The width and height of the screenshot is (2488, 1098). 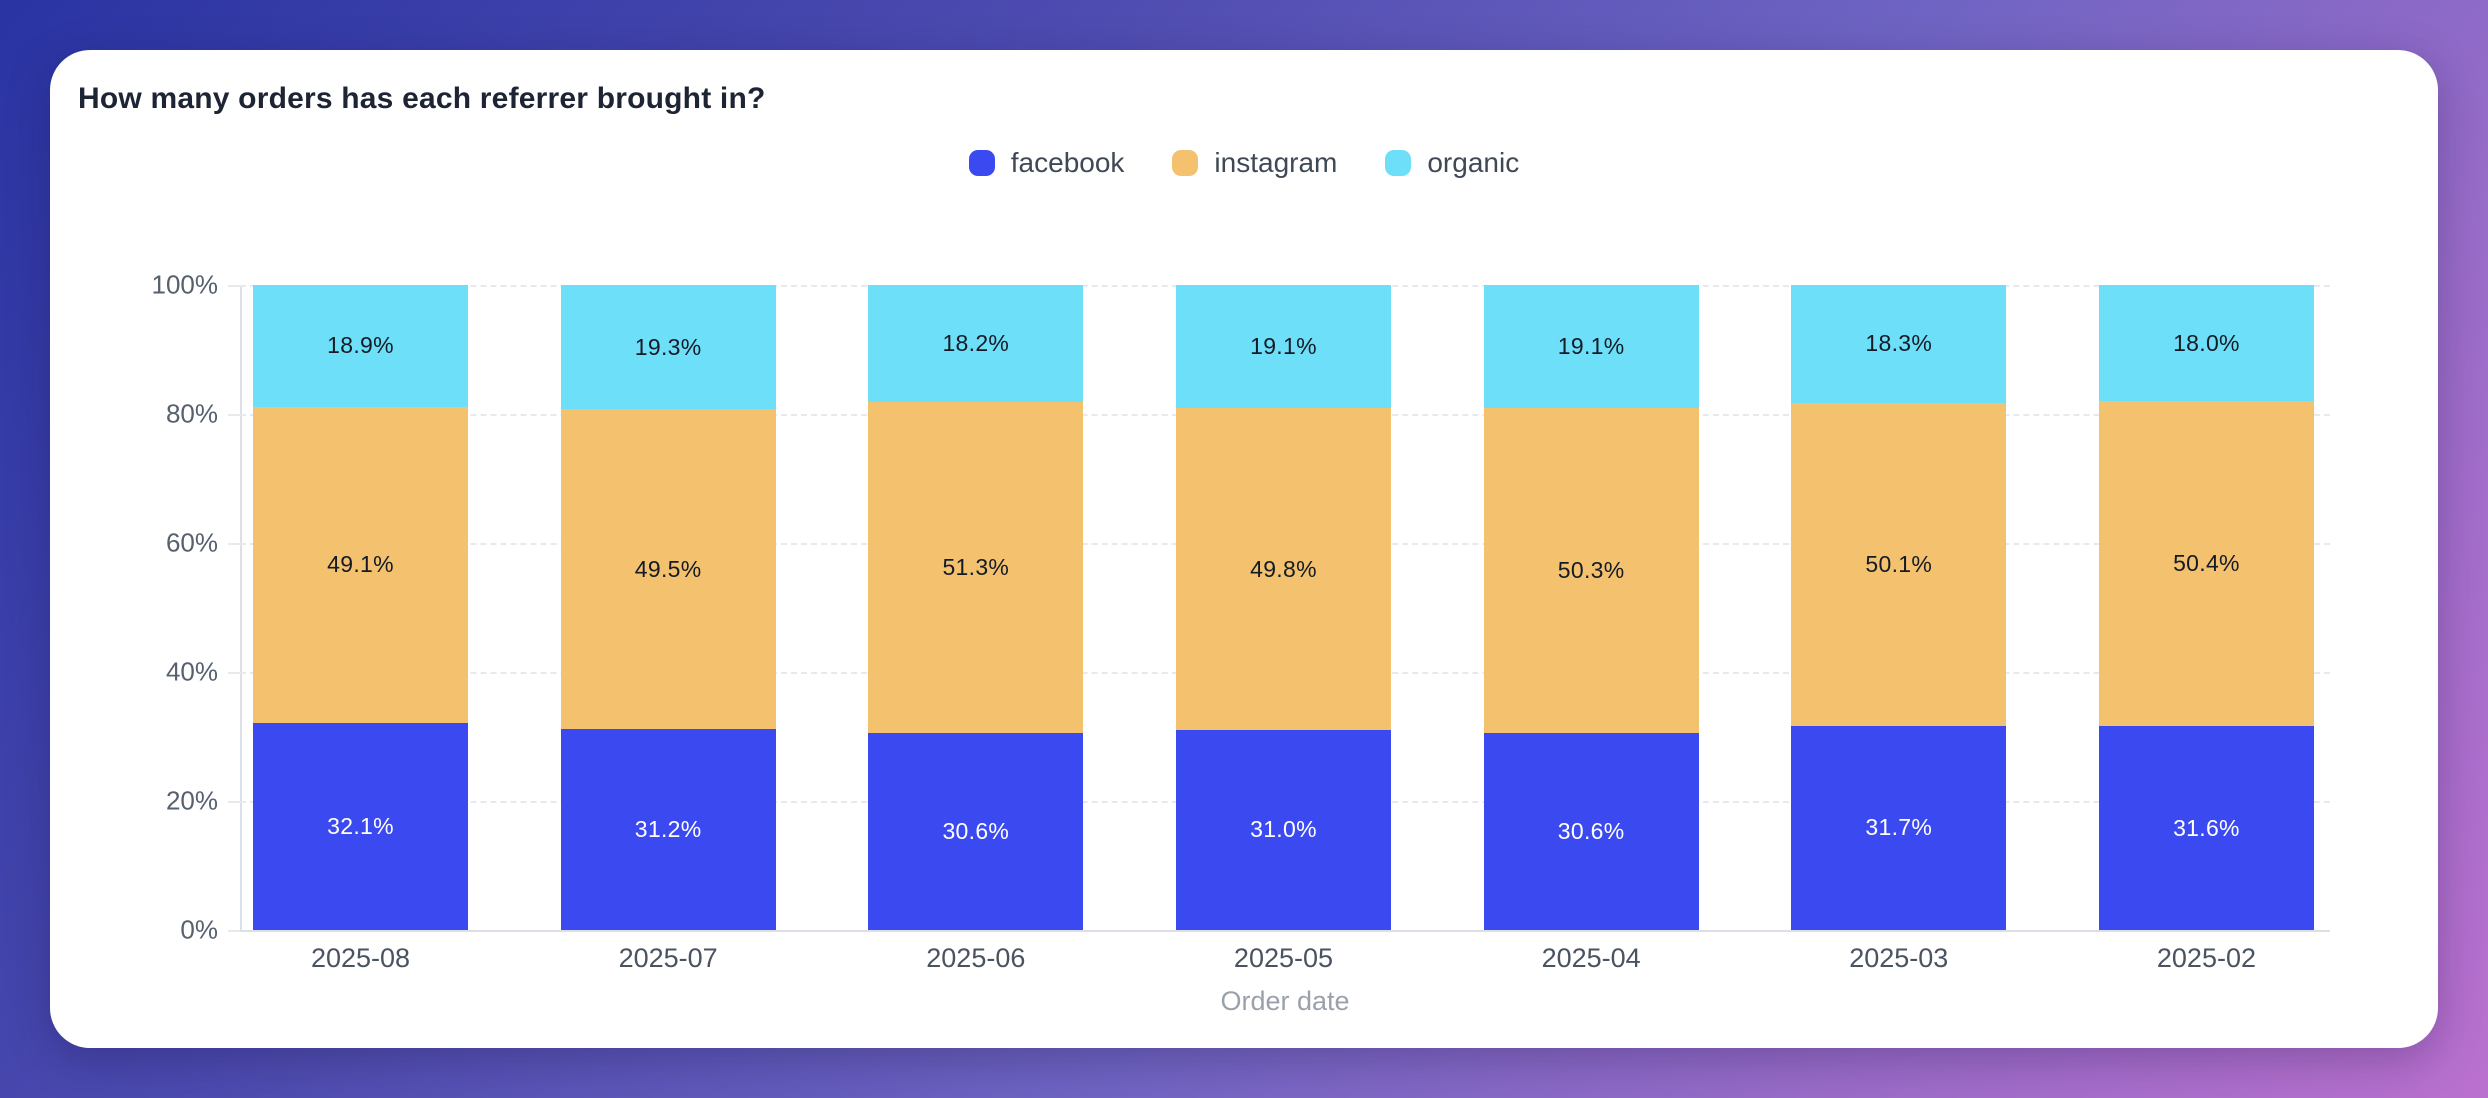 What do you see at coordinates (1285, 1001) in the screenshot?
I see `x-axis-title: Order date` at bounding box center [1285, 1001].